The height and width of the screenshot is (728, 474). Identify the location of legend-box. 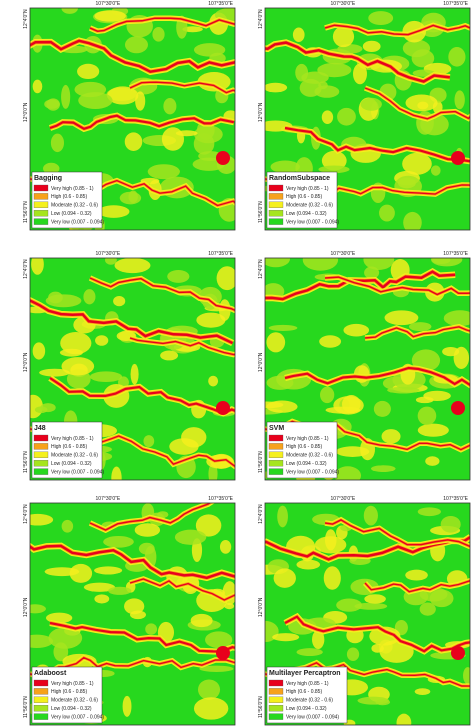
(67, 200).